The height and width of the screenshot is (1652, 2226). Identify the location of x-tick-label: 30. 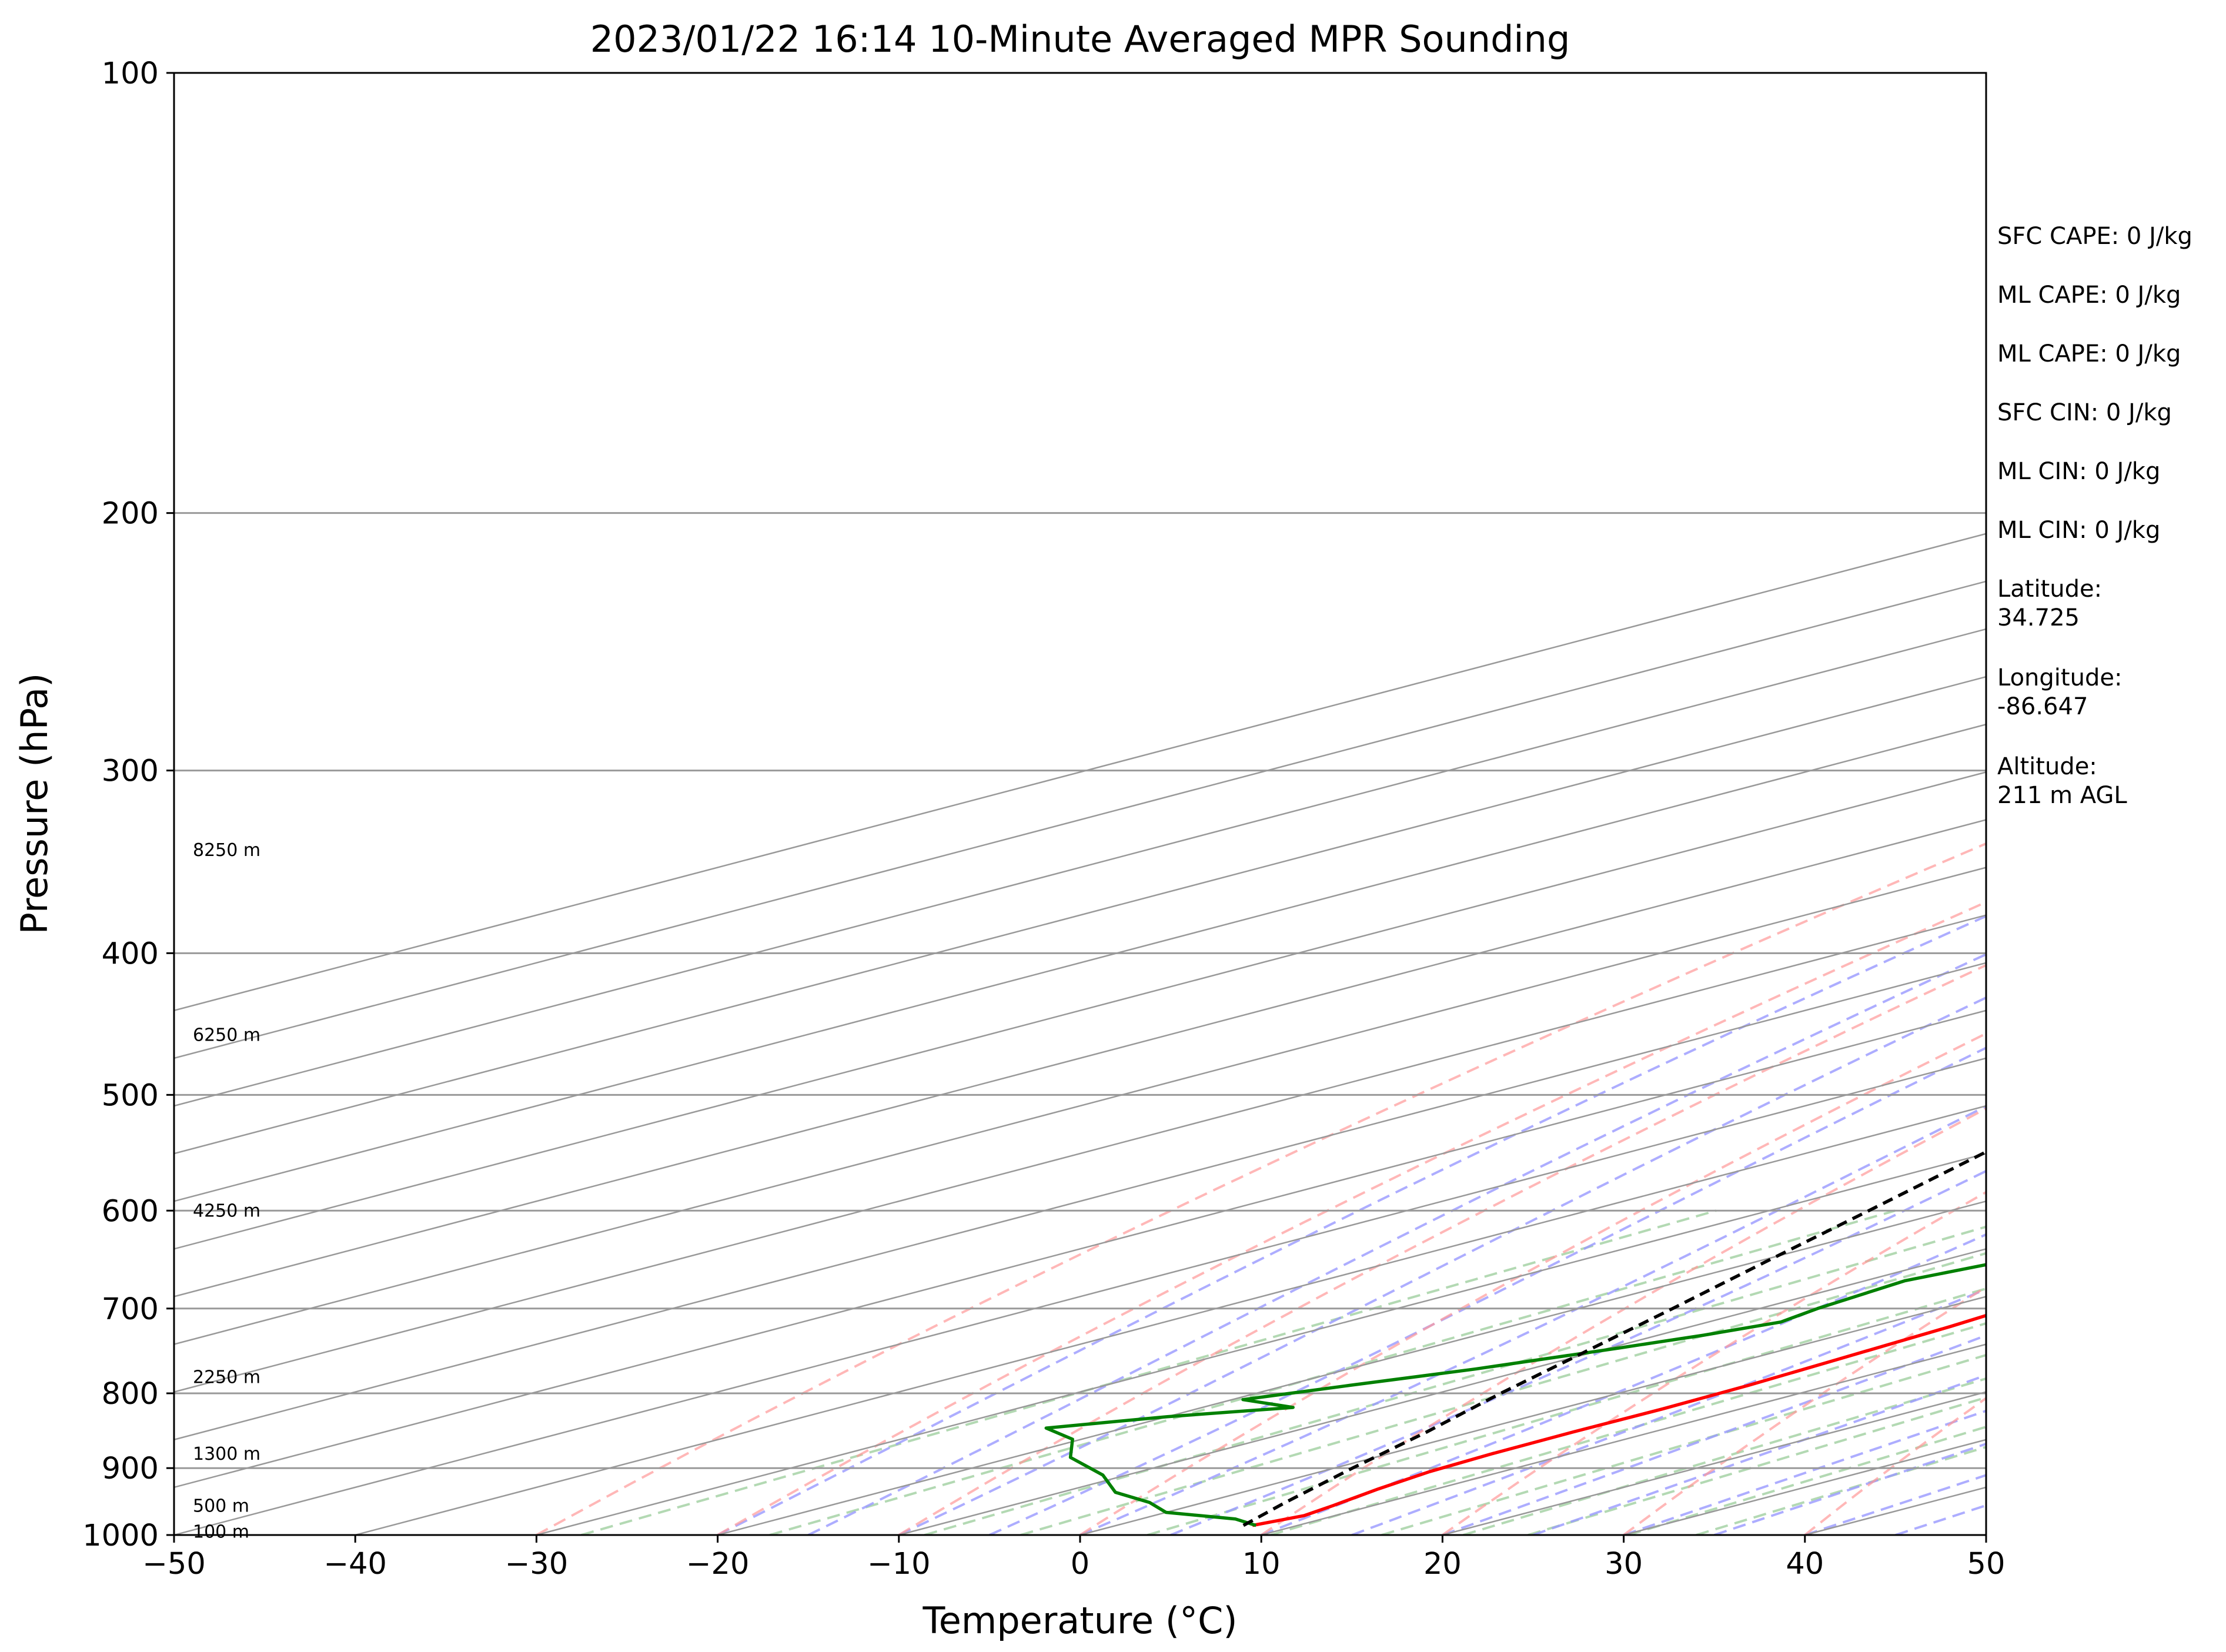
(1624, 1564).